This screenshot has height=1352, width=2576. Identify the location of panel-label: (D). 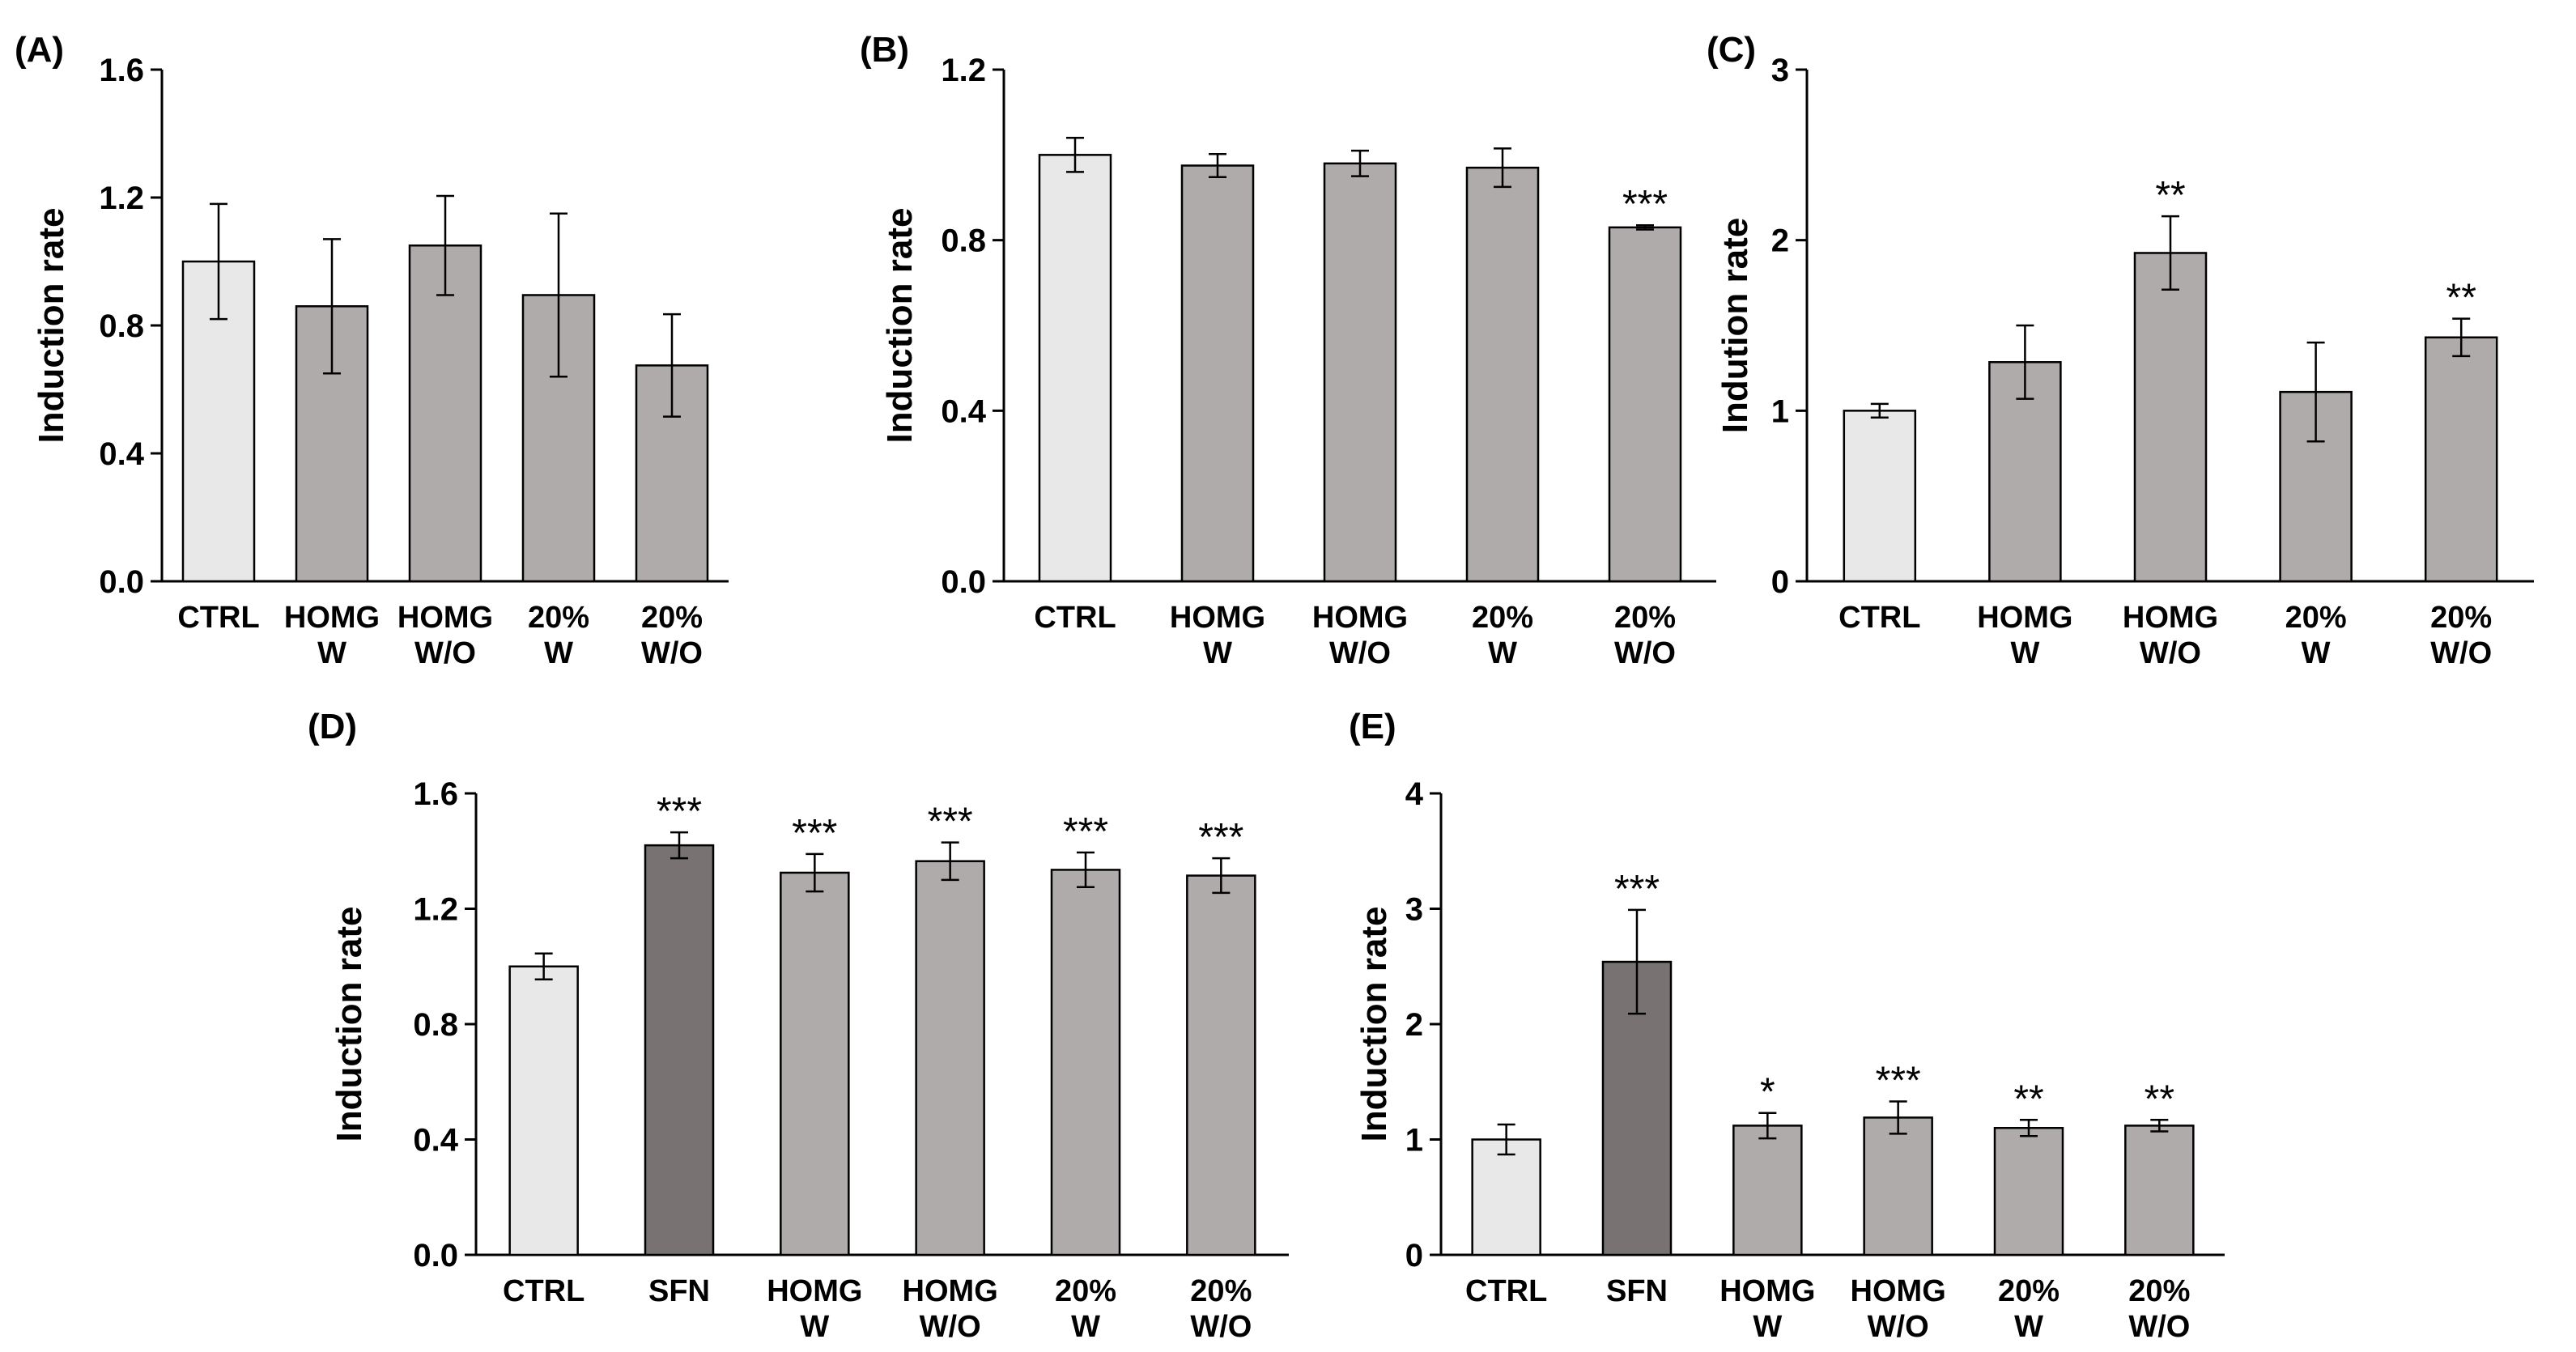
(332, 726).